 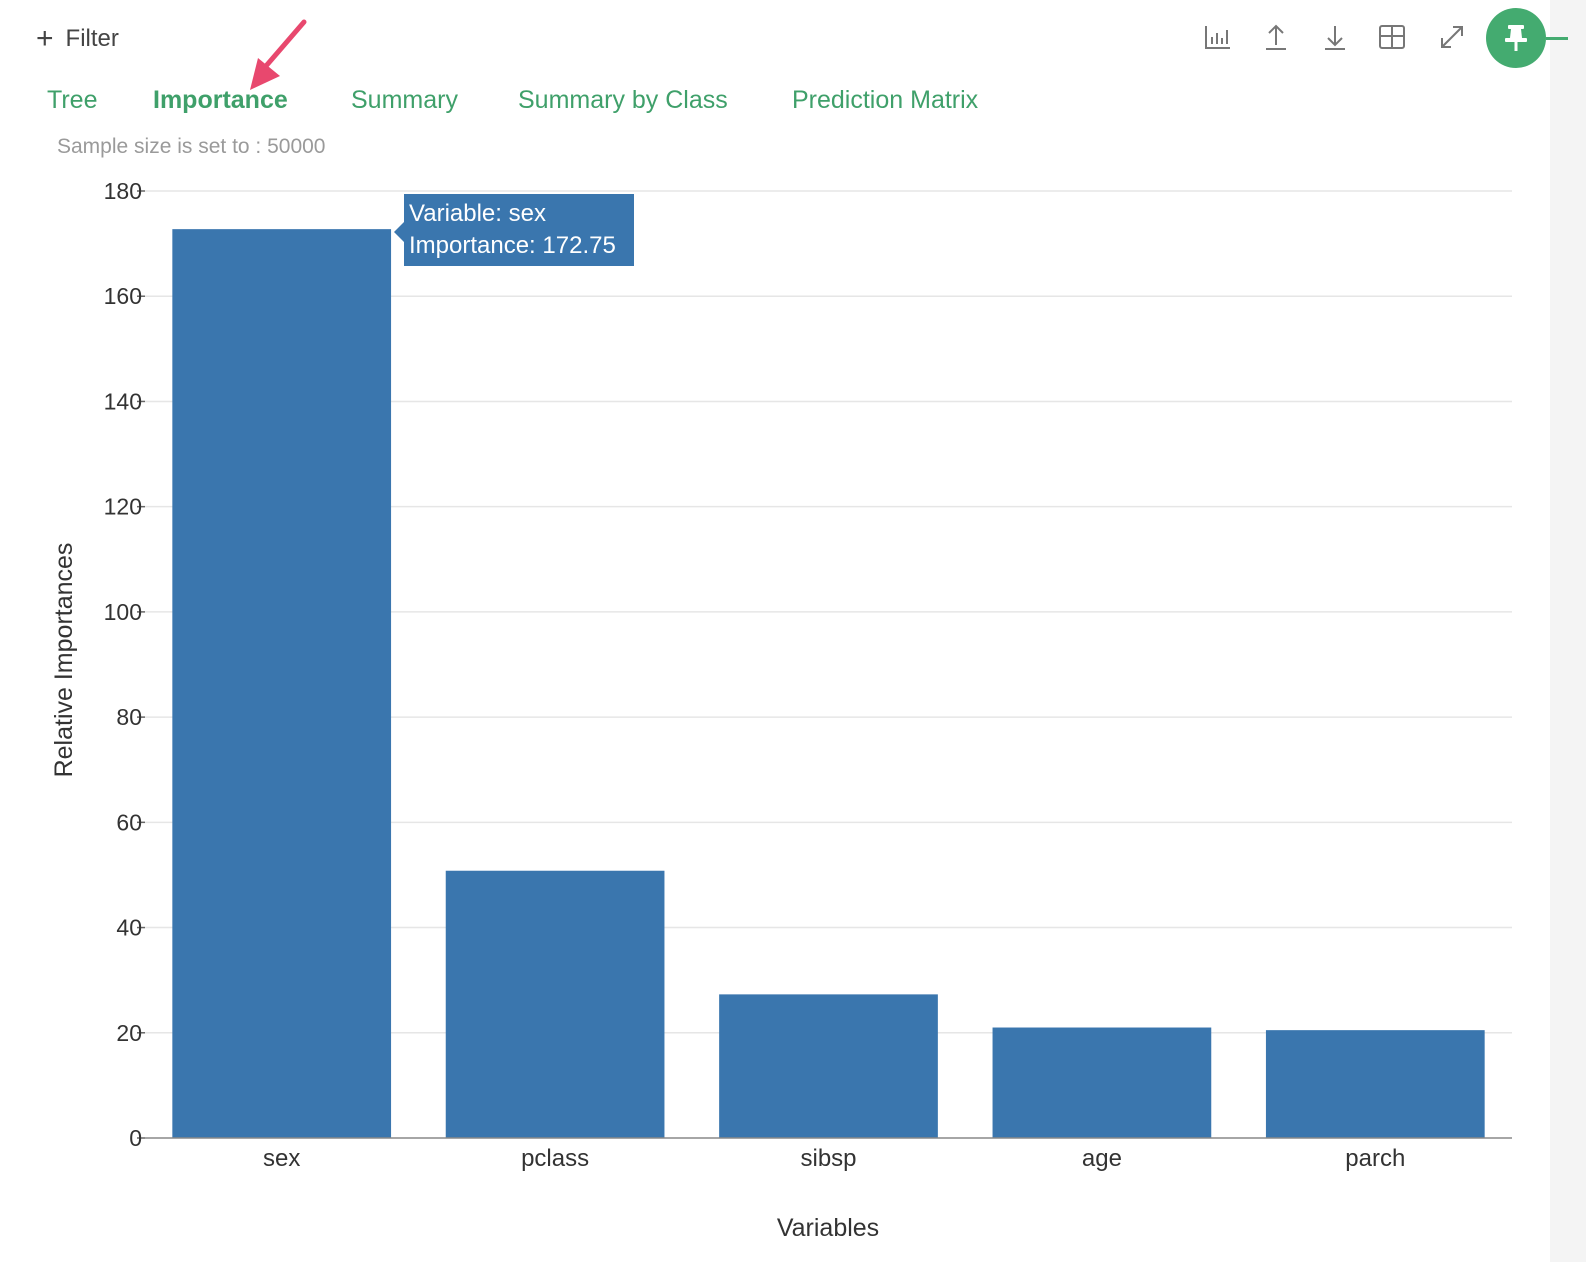 What do you see at coordinates (129, 717) in the screenshot?
I see `y-tick-label: 80` at bounding box center [129, 717].